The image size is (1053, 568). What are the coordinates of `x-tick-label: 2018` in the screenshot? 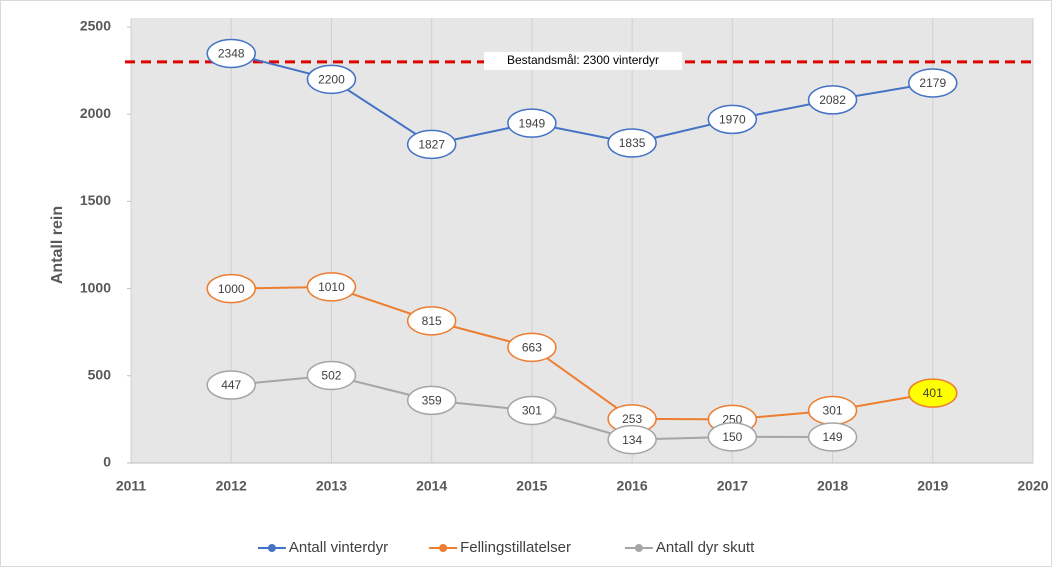 It's located at (832, 486).